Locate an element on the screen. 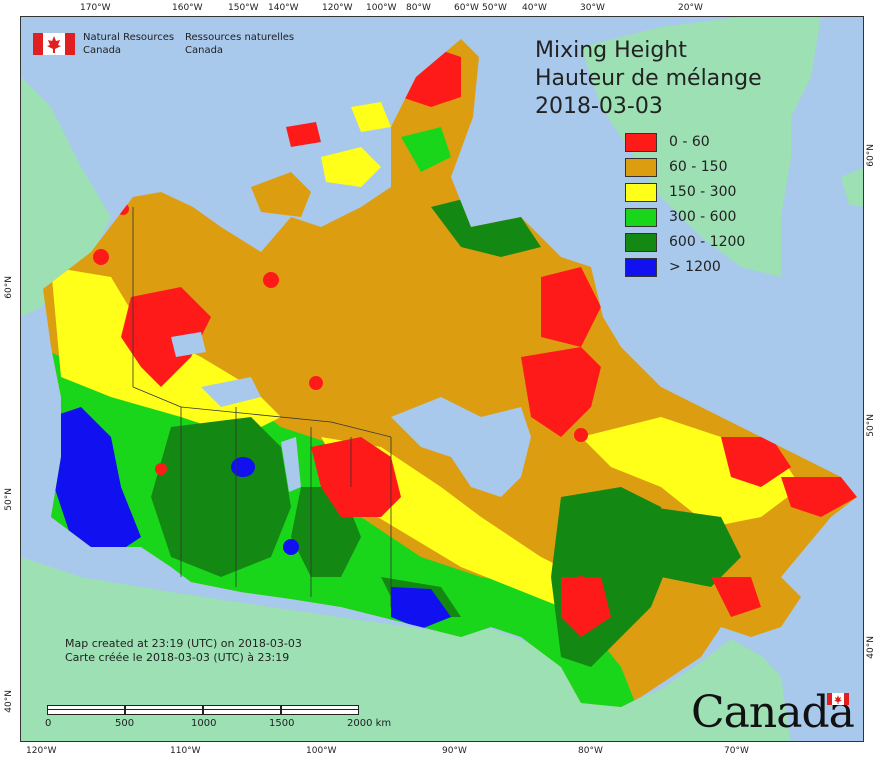 The width and height of the screenshot is (880, 760). graticule-label-top: 40°W is located at coordinates (534, 8).